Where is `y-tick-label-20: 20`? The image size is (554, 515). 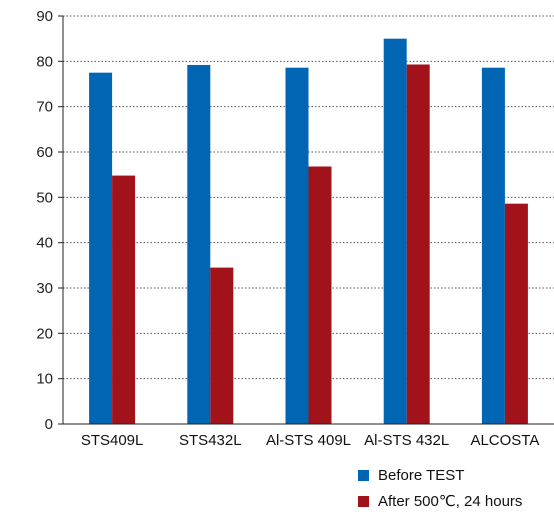 y-tick-label-20: 20 is located at coordinates (44, 333).